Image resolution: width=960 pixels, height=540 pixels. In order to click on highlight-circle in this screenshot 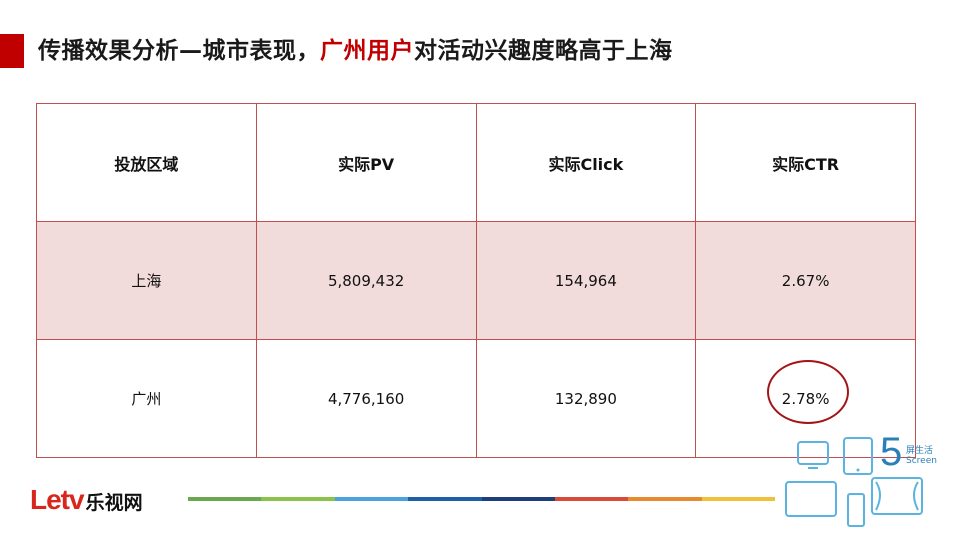, I will do `click(808, 392)`.